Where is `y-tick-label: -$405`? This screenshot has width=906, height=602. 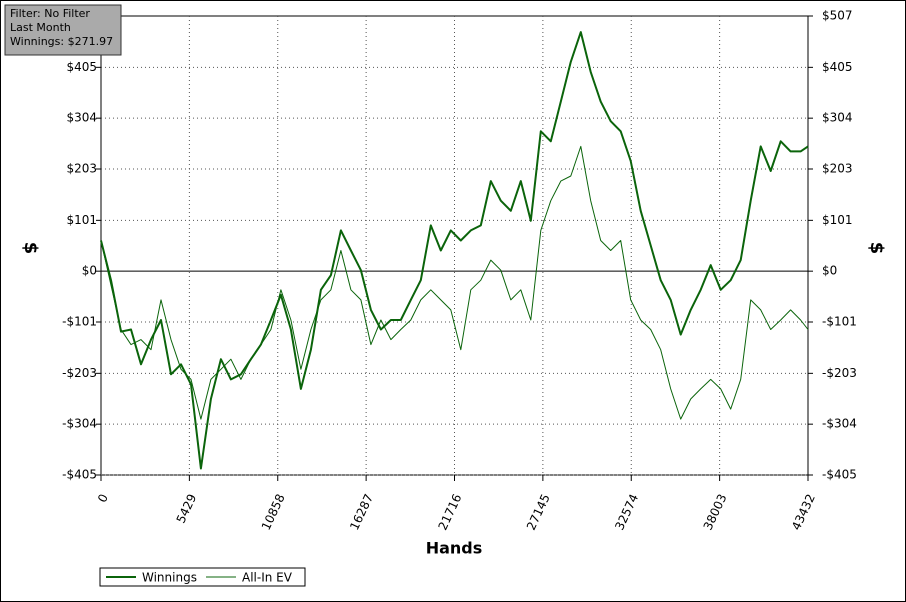
y-tick-label: -$405 is located at coordinates (79, 475).